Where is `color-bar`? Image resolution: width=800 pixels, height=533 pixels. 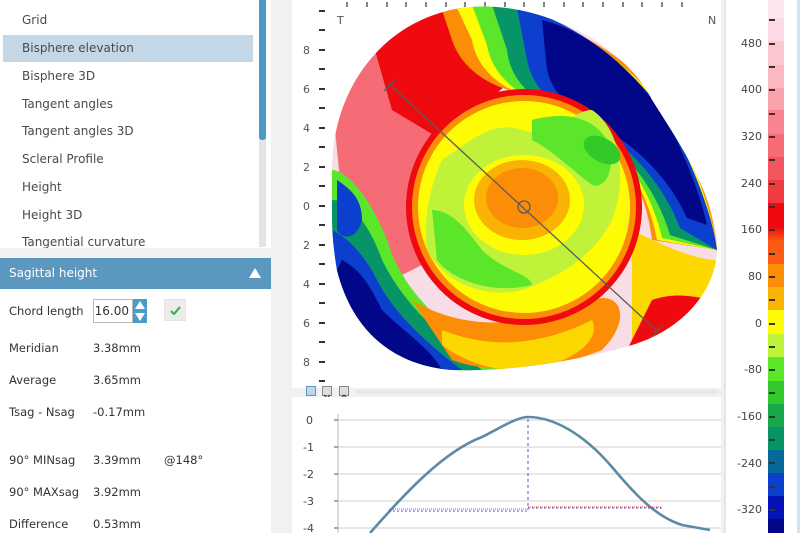
color-bar is located at coordinates (776, 266).